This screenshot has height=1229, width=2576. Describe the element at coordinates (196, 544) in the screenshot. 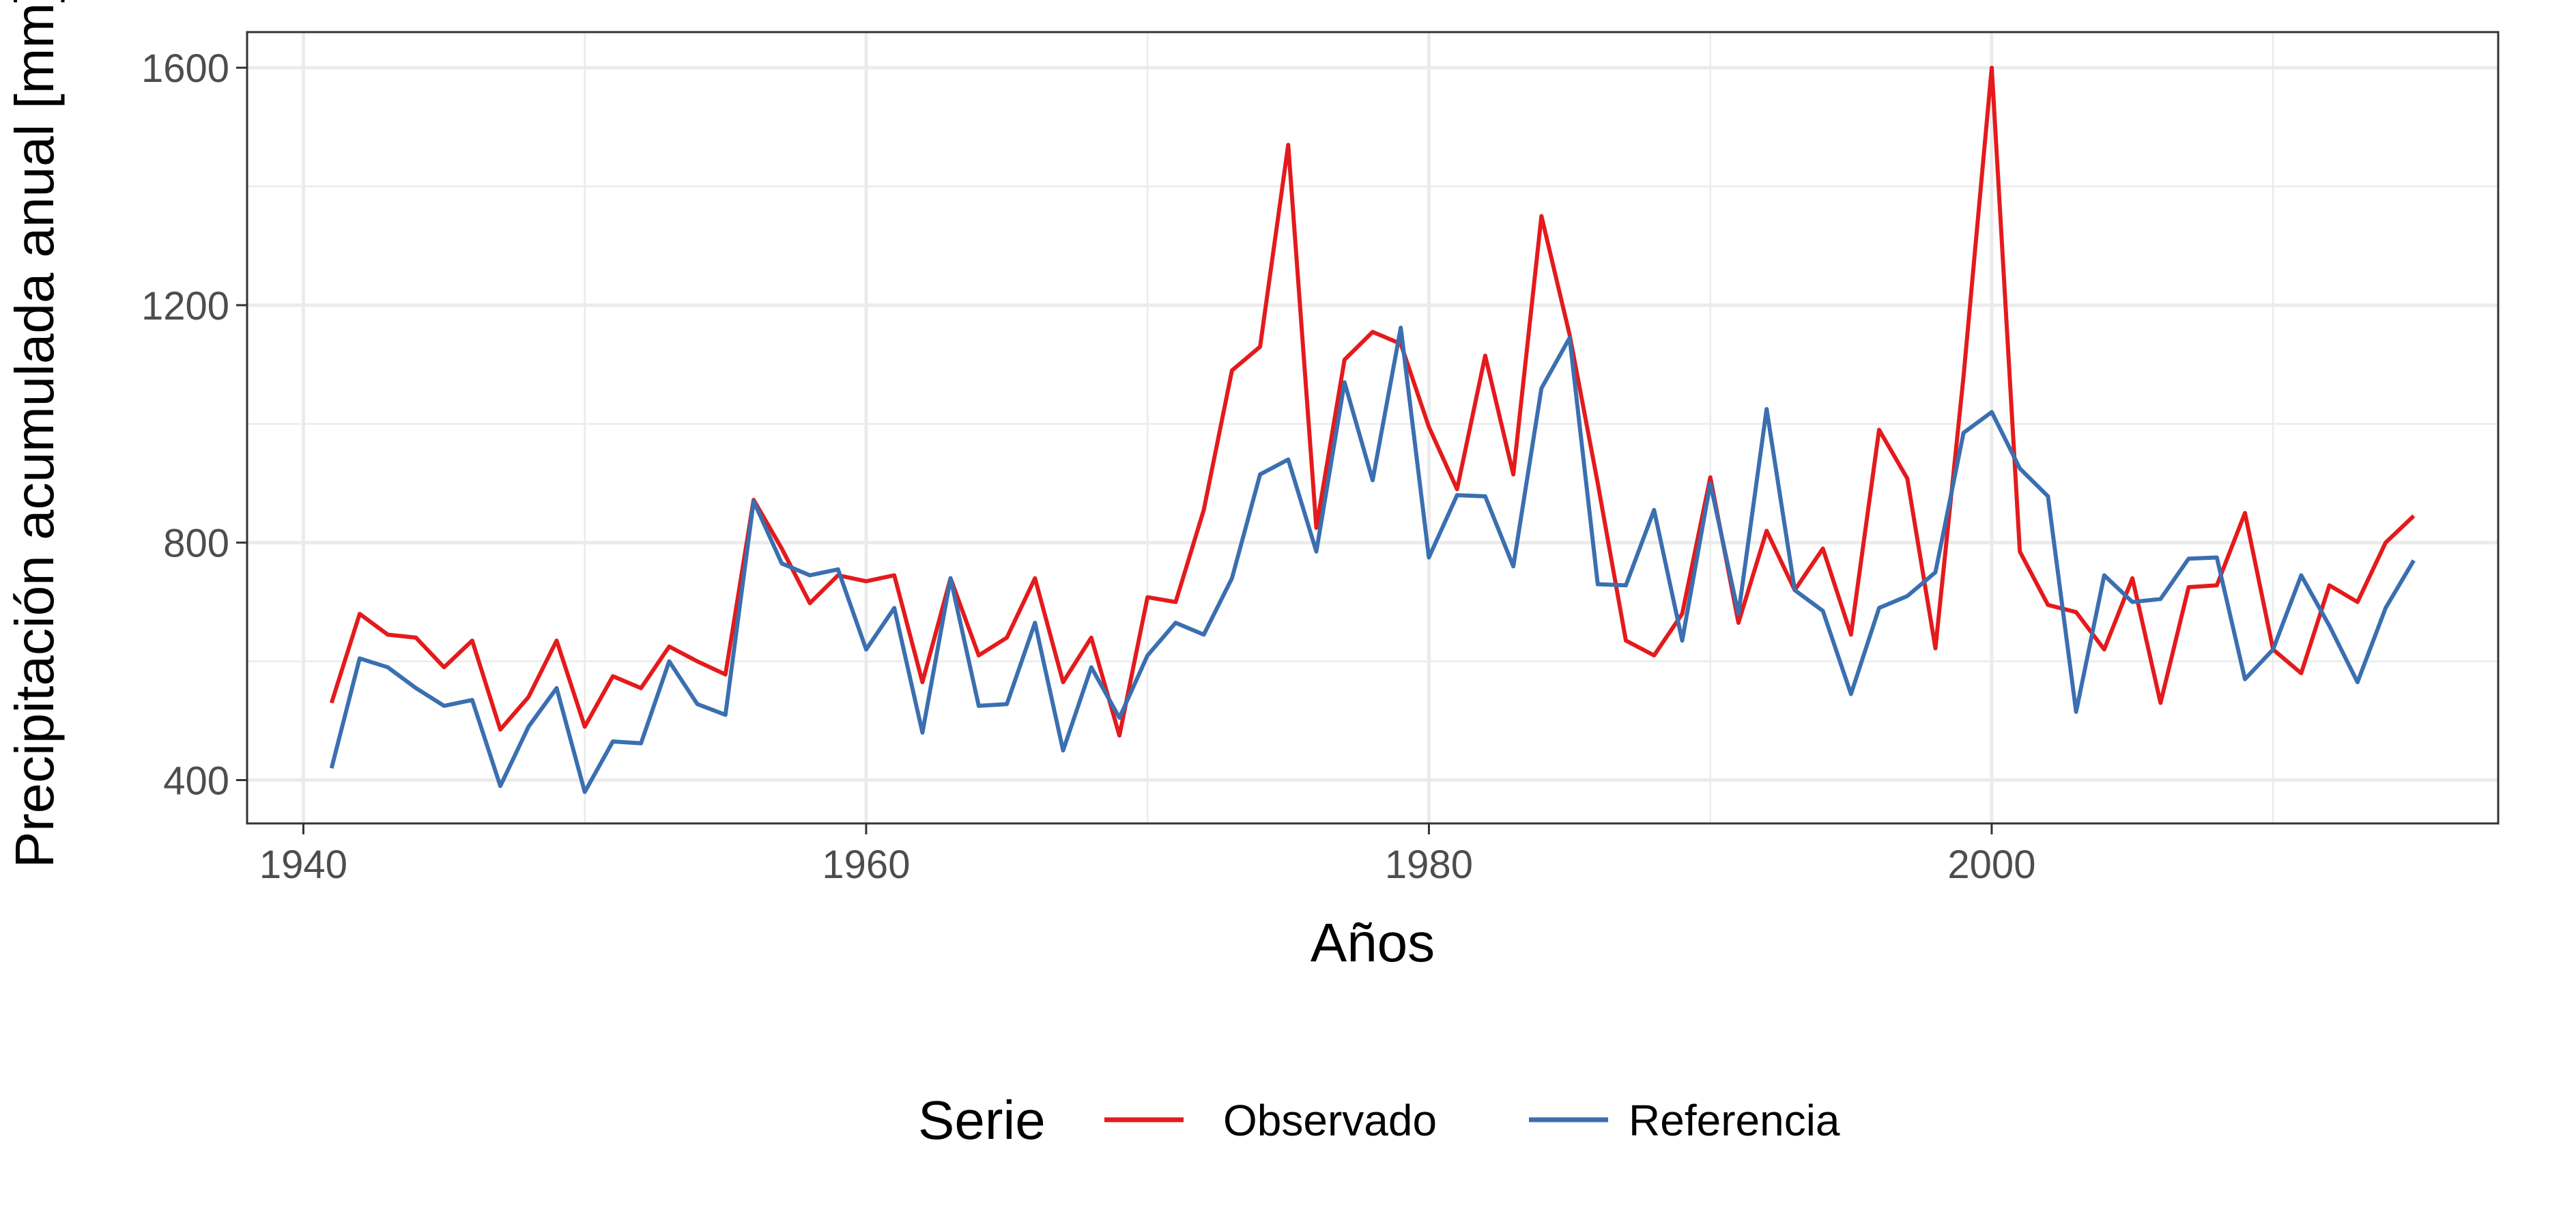

I see `y-tick-label: 800` at that location.